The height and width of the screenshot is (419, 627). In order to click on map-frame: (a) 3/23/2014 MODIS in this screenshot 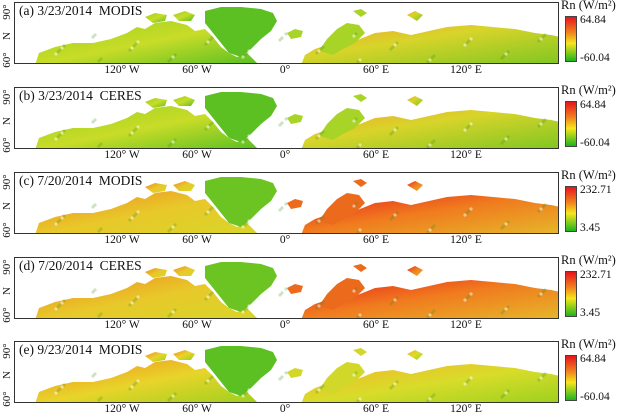, I will do `click(286, 33)`.